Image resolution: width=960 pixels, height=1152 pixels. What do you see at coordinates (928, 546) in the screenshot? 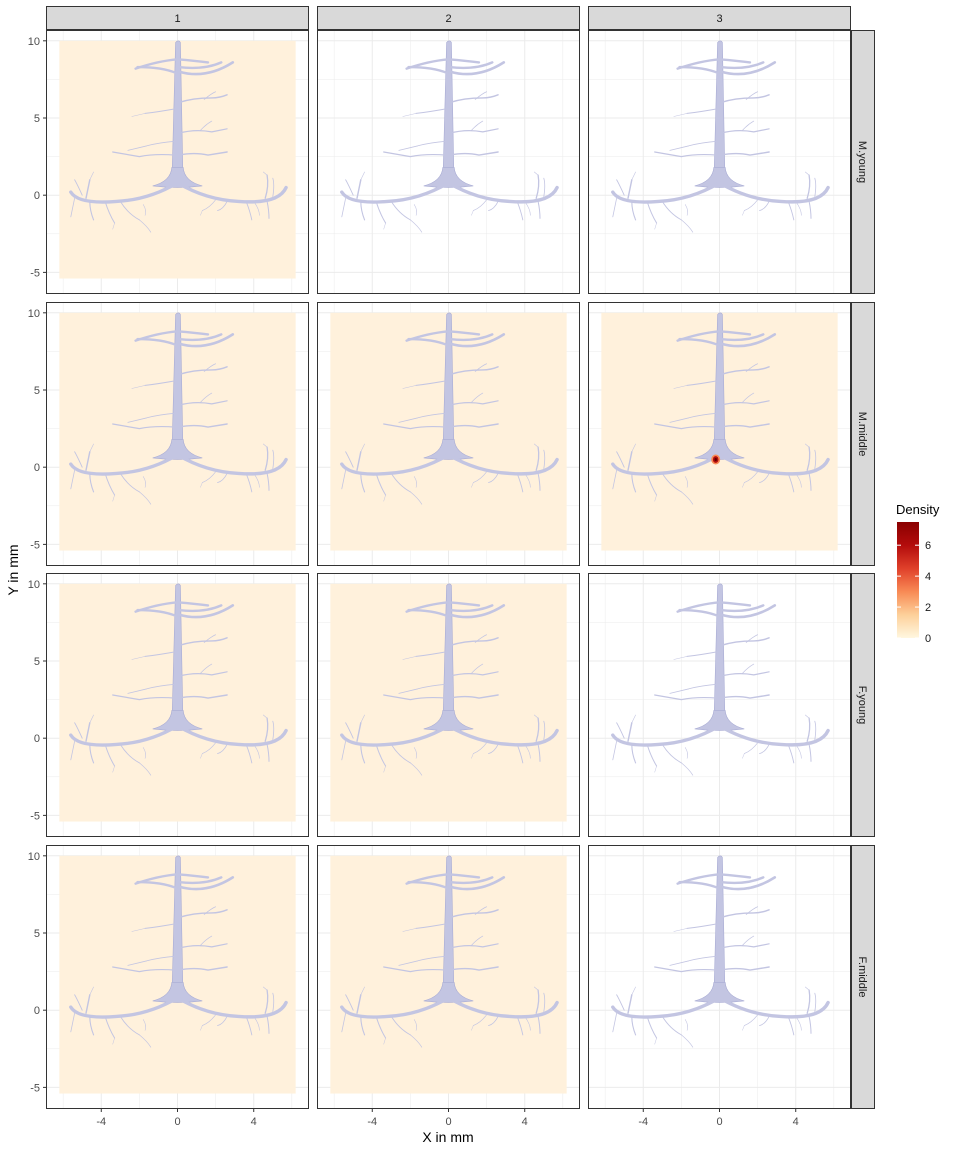
I see `legend-tick-label: 6` at bounding box center [928, 546].